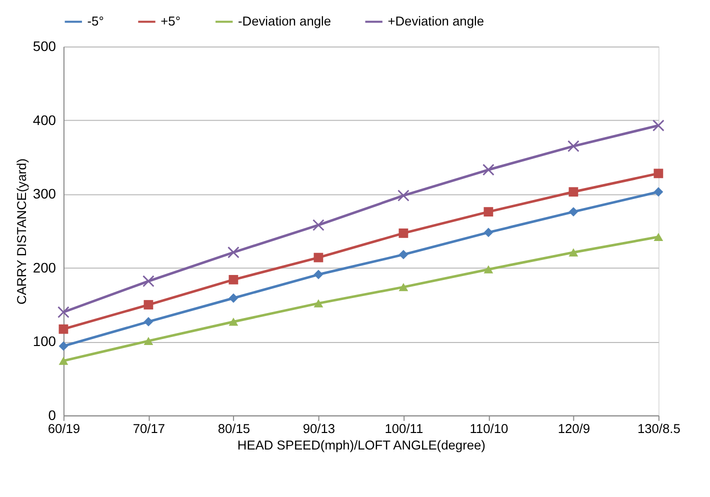  Describe the element at coordinates (170, 21) in the screenshot. I see `legend-label: +5°` at that location.